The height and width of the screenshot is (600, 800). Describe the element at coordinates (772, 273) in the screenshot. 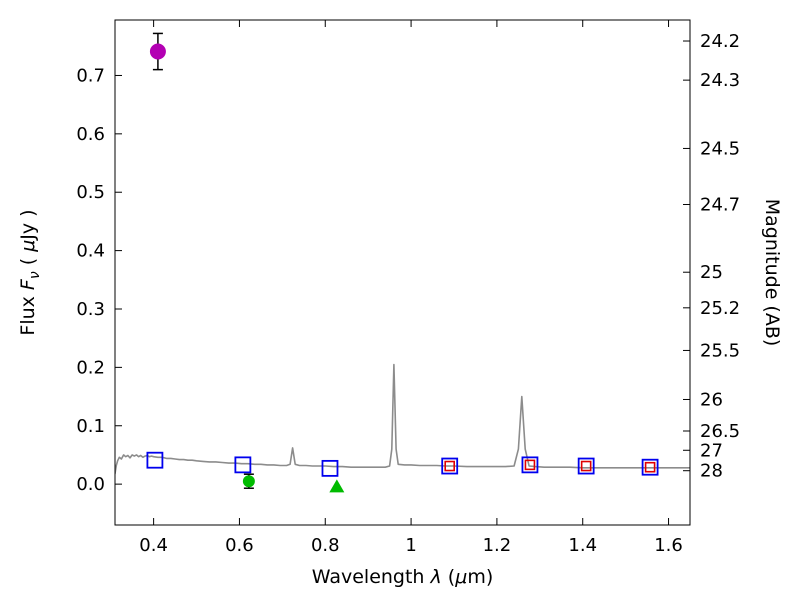

I see `y-axis-title-right: Magnitude (AB)` at that location.